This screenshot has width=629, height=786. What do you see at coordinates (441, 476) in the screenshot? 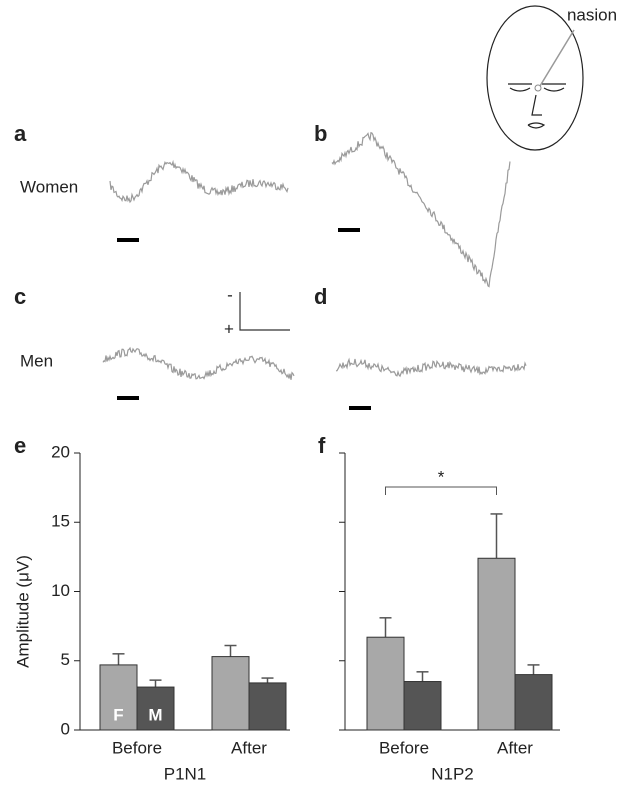
I see `significance-label: *` at bounding box center [441, 476].